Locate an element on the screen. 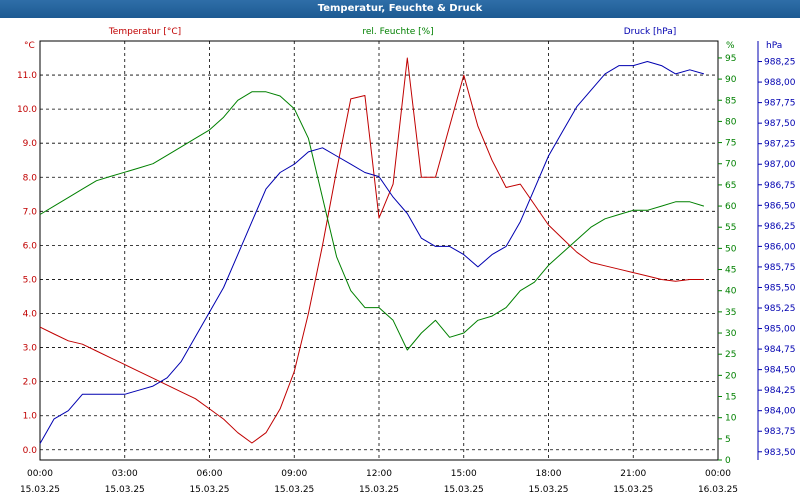 The height and width of the screenshot is (500, 800). pressure-tick-label: 985,00 is located at coordinates (780, 330).